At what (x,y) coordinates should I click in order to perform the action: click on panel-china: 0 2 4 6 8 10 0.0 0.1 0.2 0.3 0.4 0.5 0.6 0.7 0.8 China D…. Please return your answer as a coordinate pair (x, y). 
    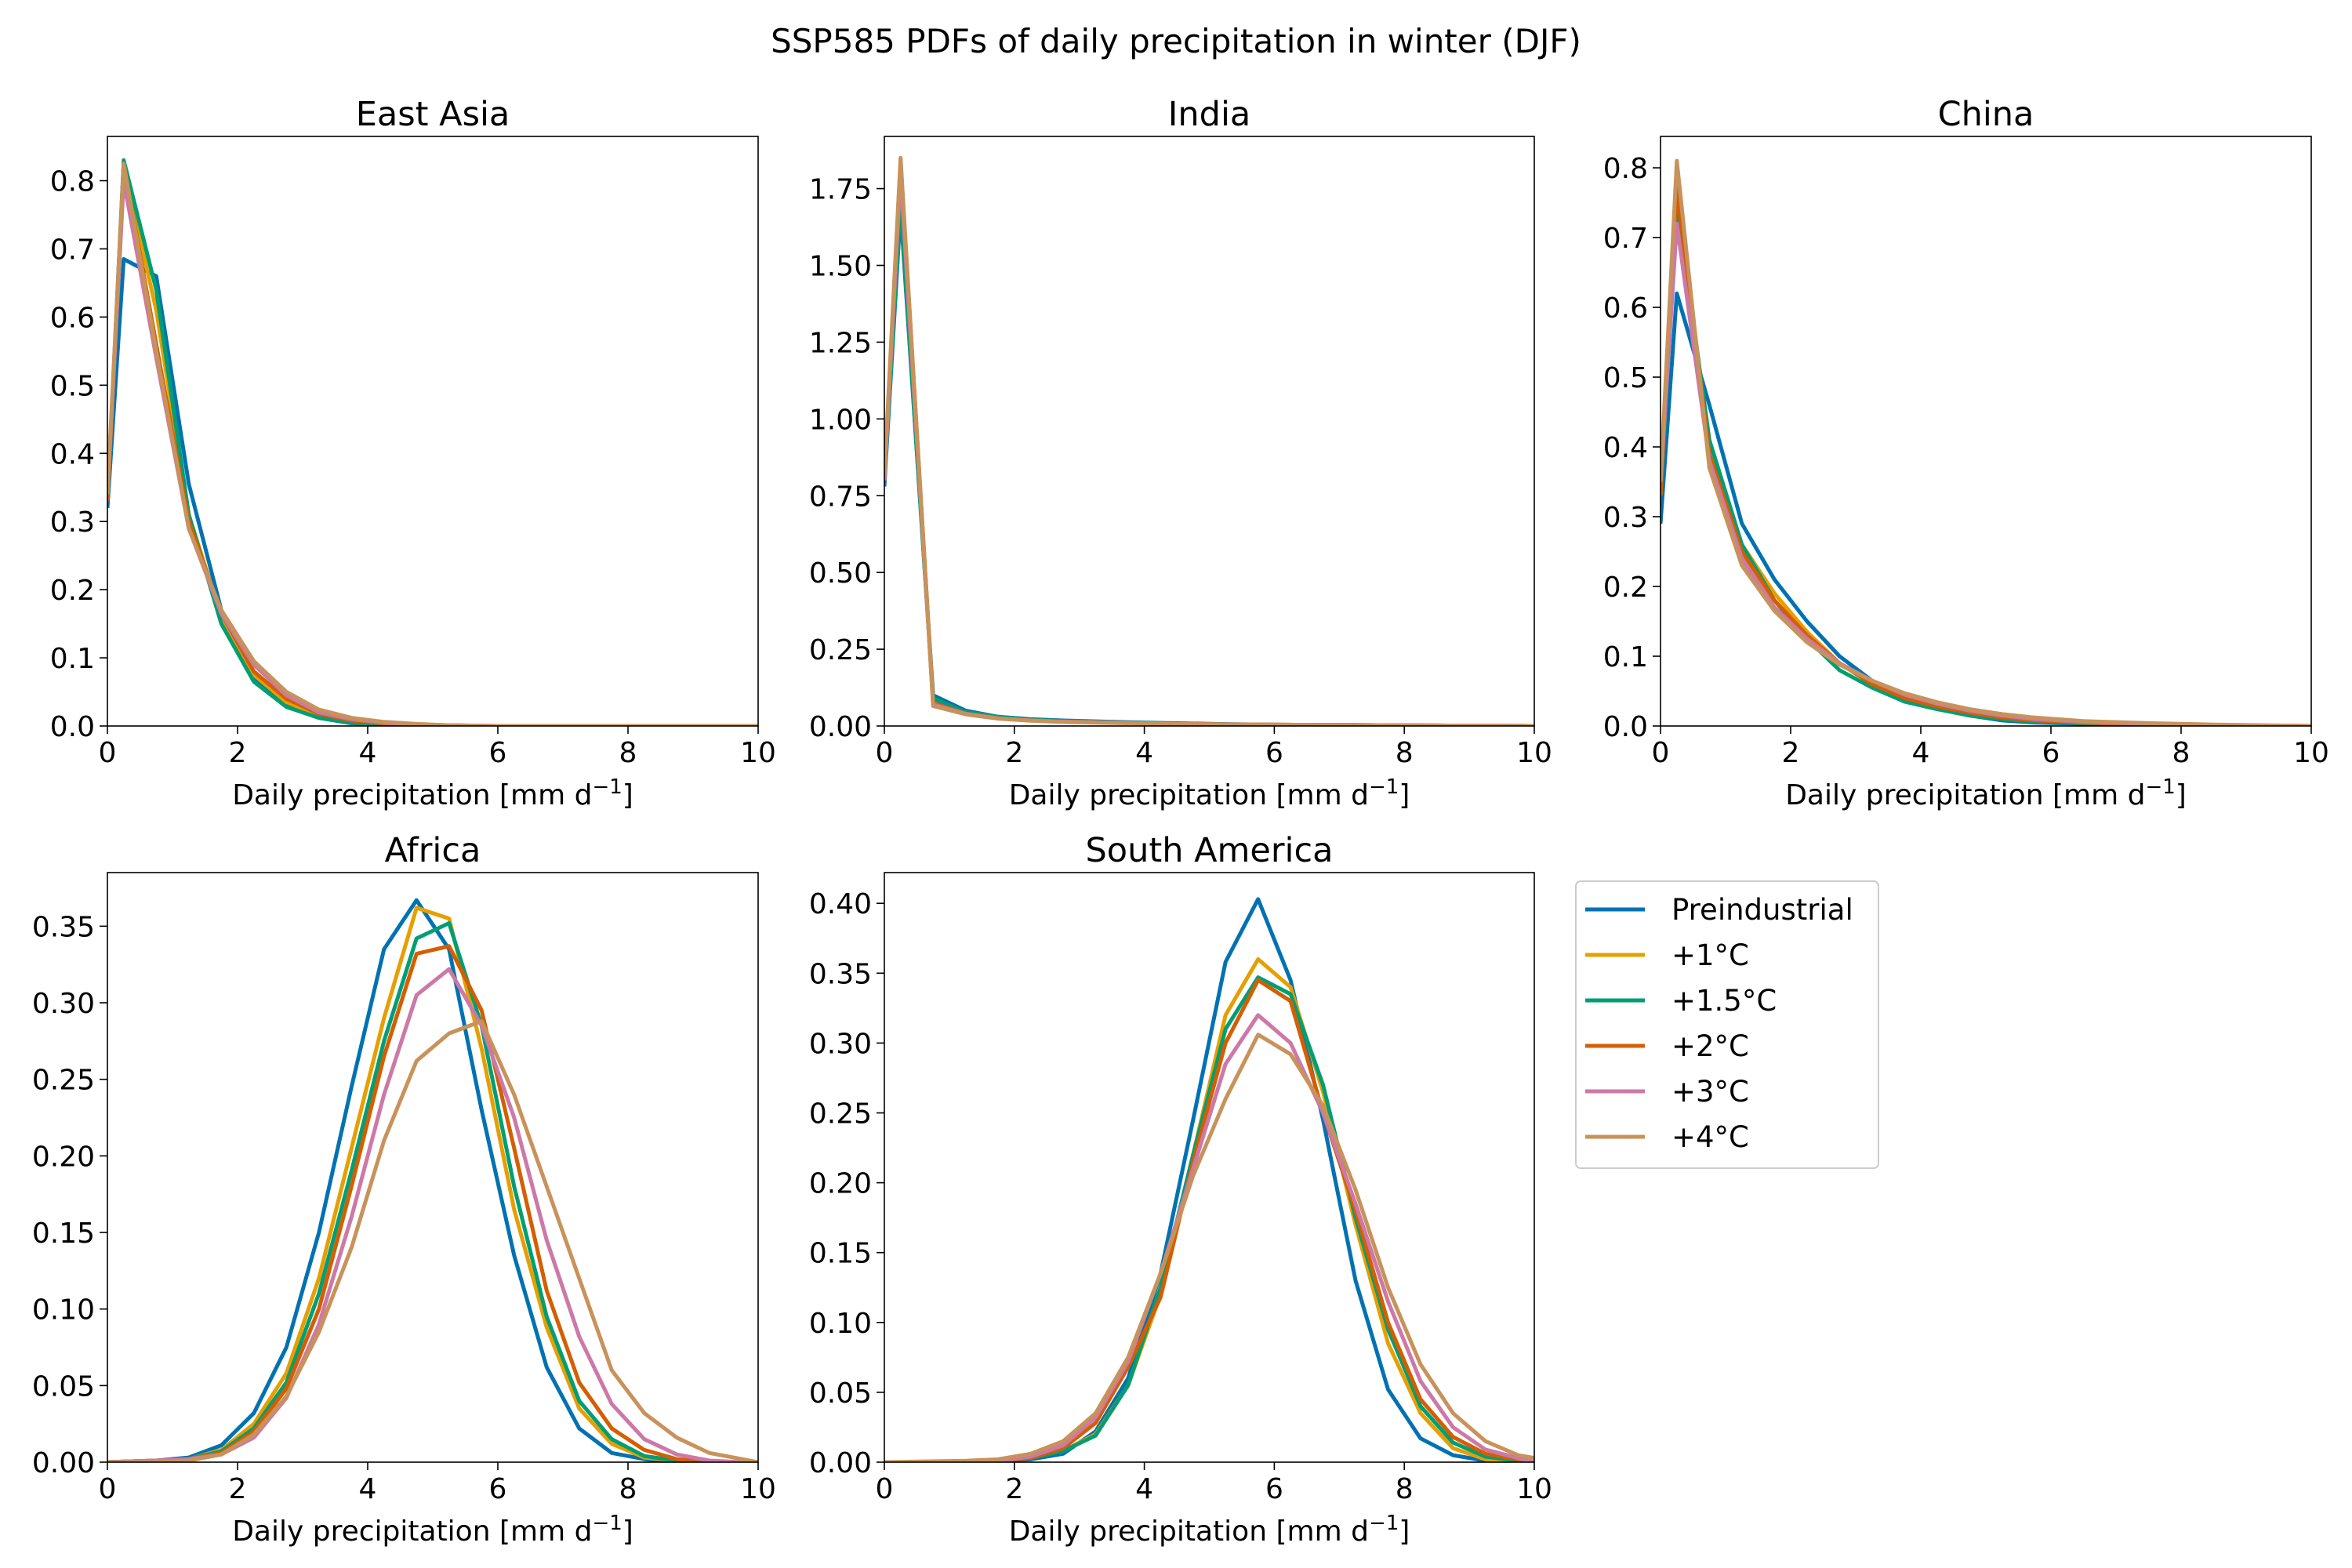
    Looking at the image, I should click on (1966, 453).